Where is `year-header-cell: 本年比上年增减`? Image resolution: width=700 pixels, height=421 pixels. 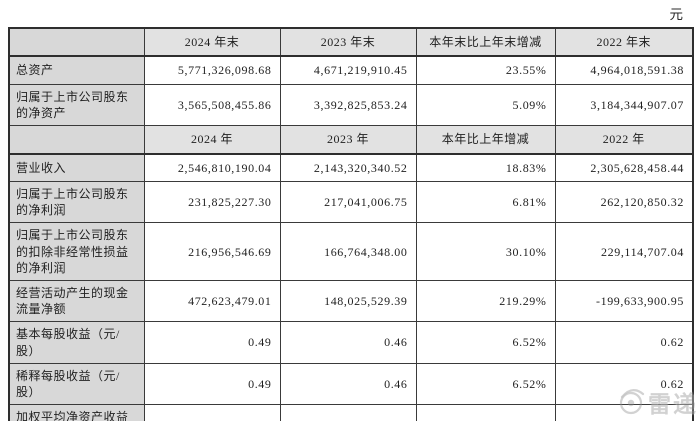 year-header-cell: 本年比上年增减 is located at coordinates (485, 140).